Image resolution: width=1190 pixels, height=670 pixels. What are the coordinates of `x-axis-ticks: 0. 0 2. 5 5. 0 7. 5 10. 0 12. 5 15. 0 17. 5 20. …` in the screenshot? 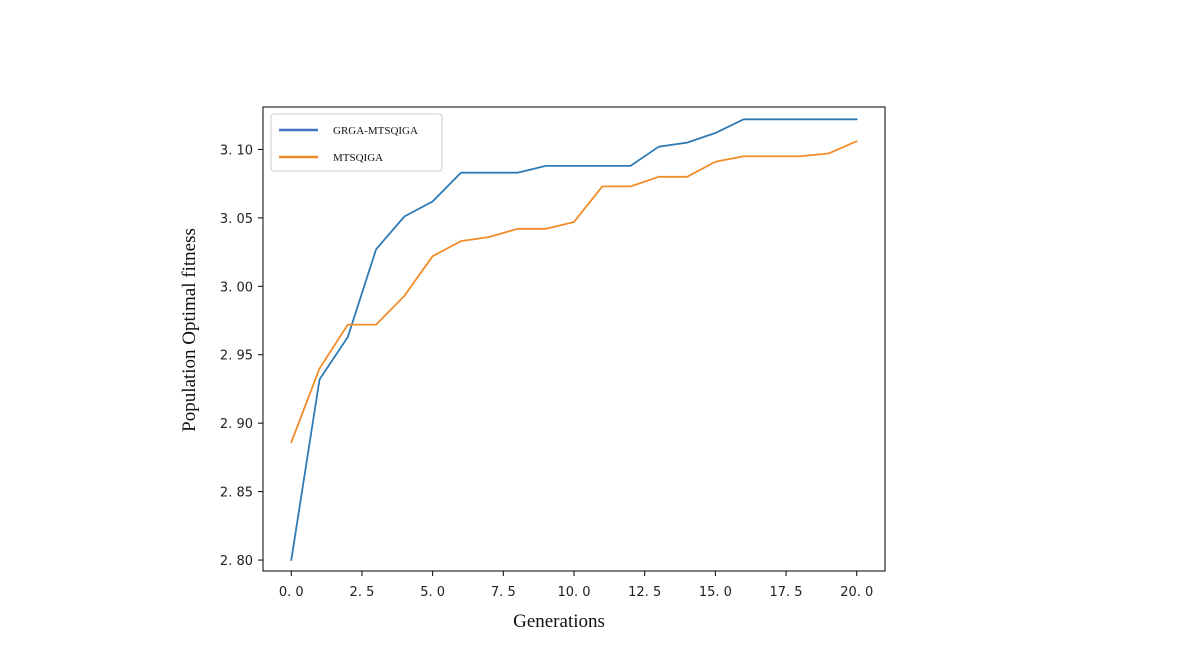 It's located at (576, 585).